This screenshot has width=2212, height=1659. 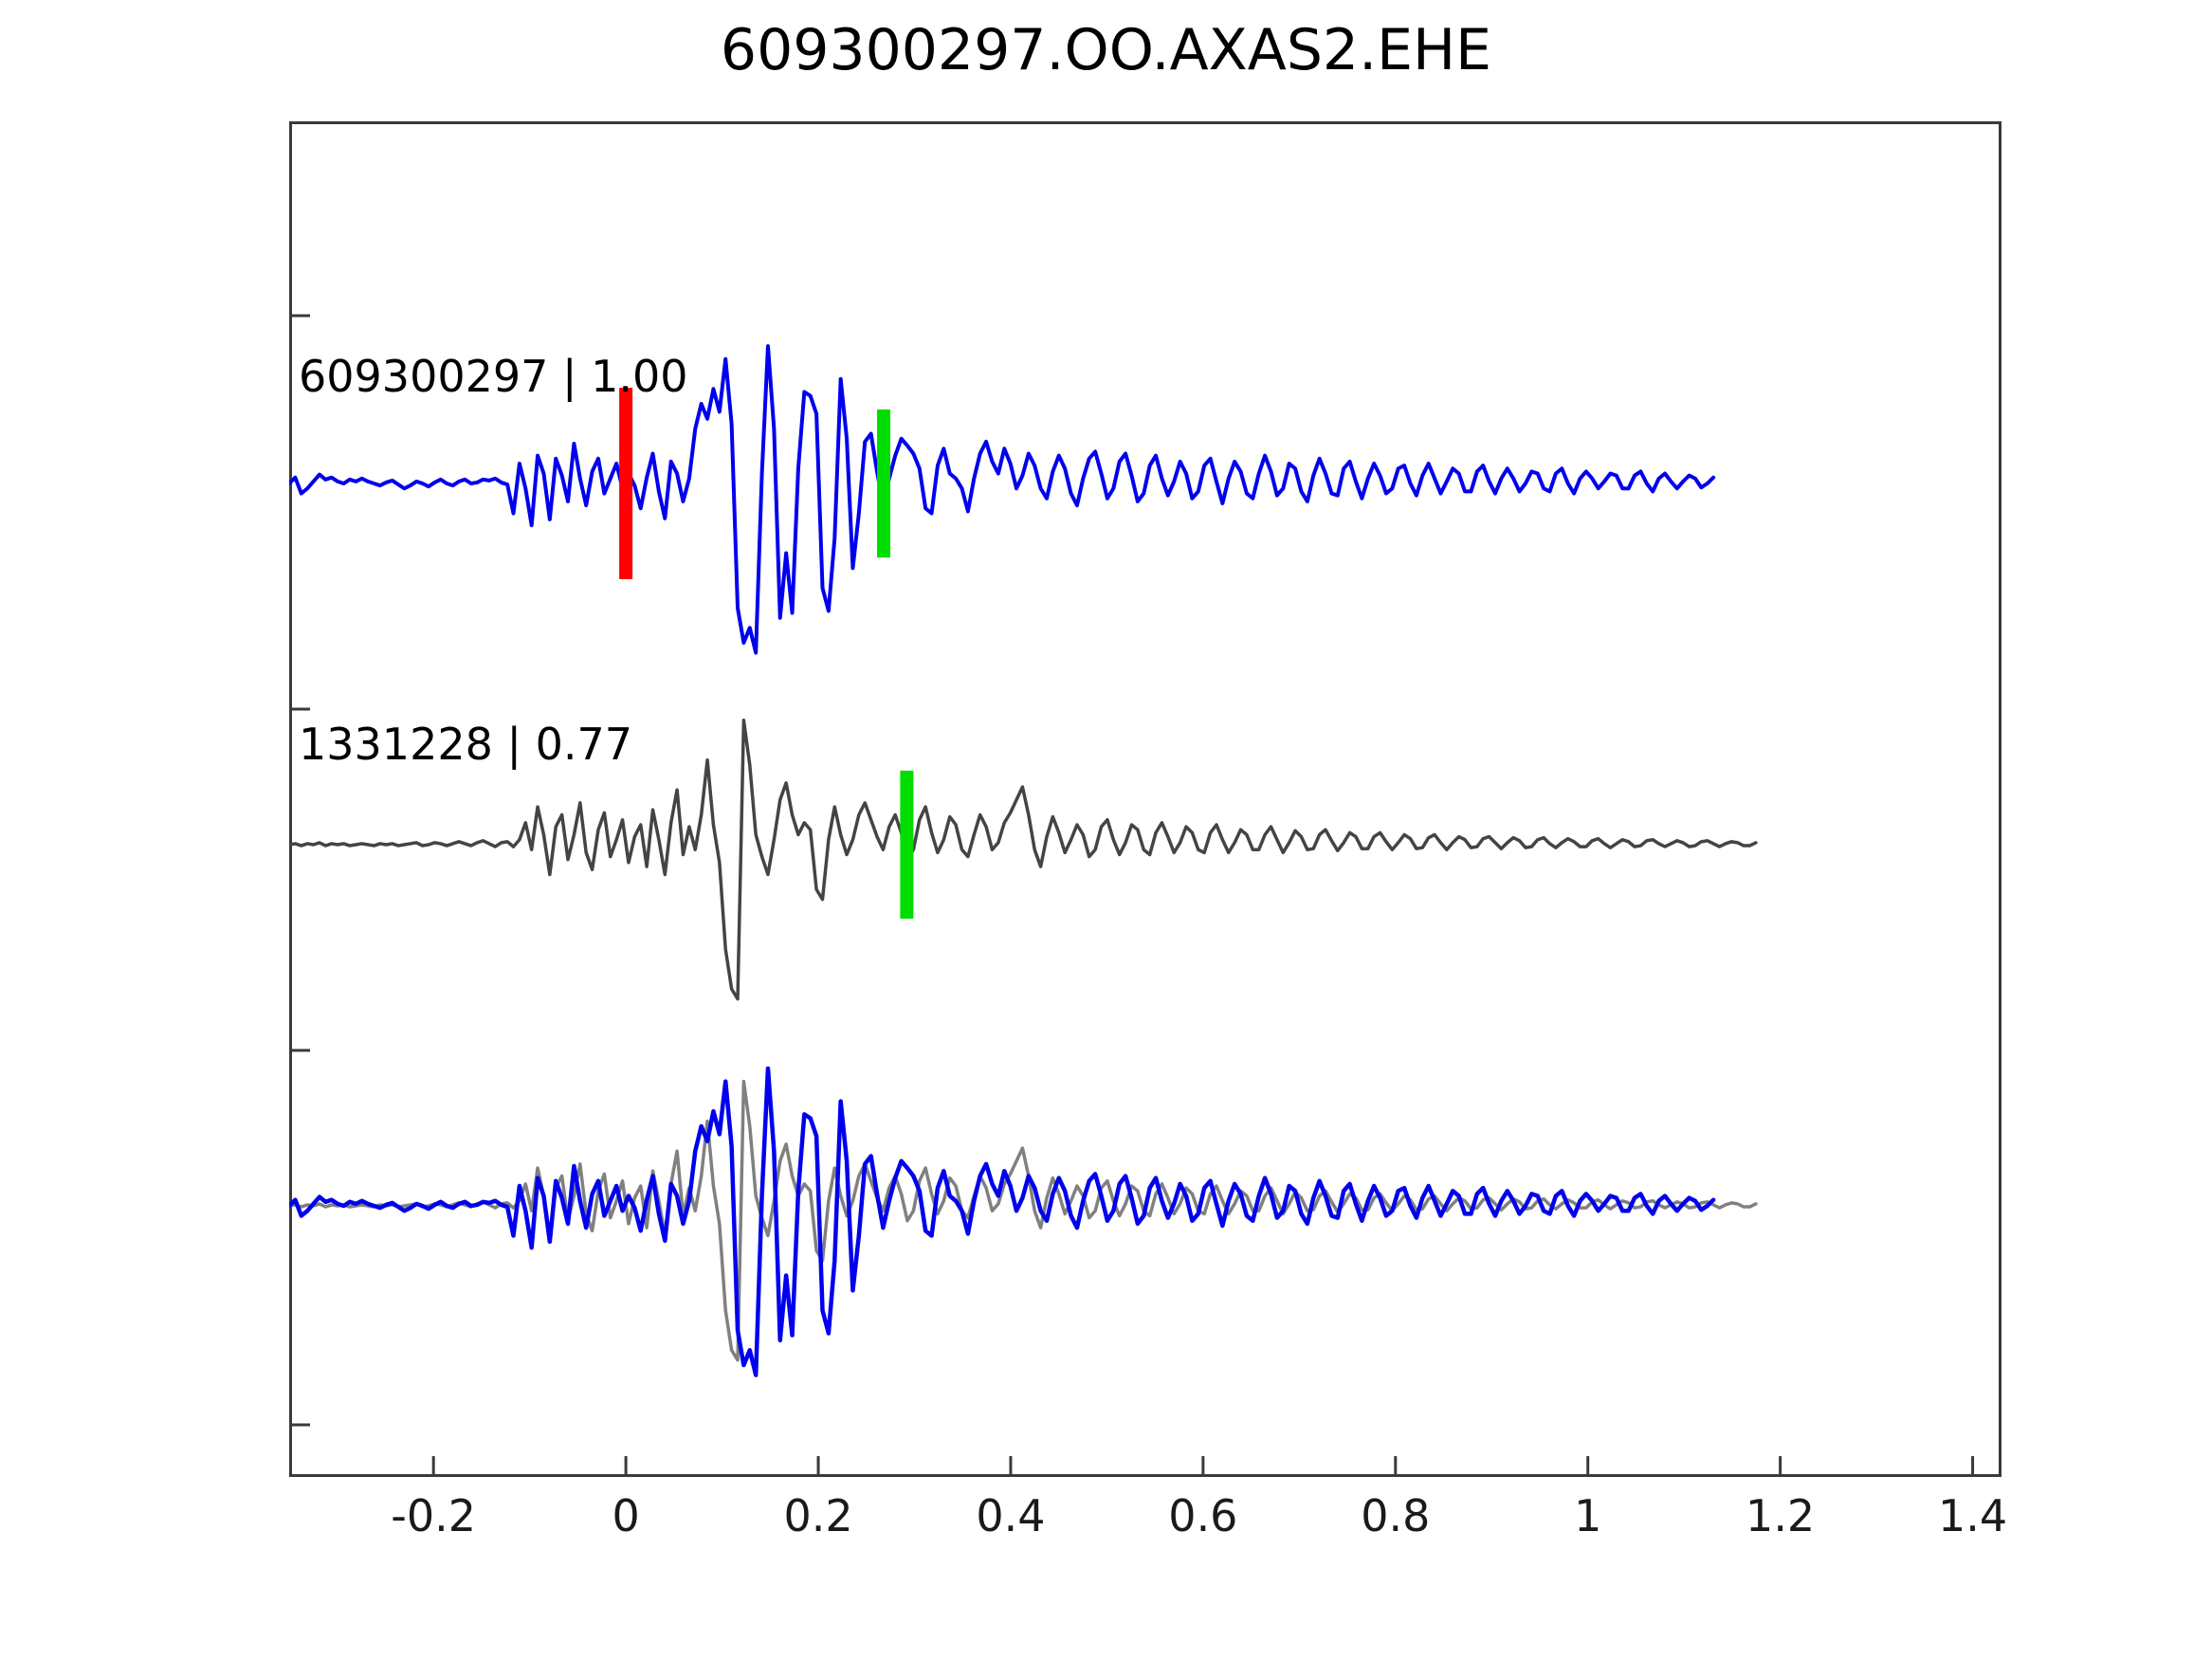 I want to click on x-tick-label: 0.4, so click(x=1011, y=1515).